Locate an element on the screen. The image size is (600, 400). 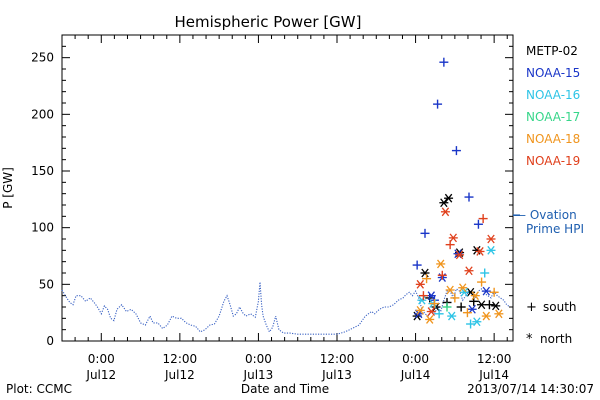
background-trace is located at coordinates (286, 308).